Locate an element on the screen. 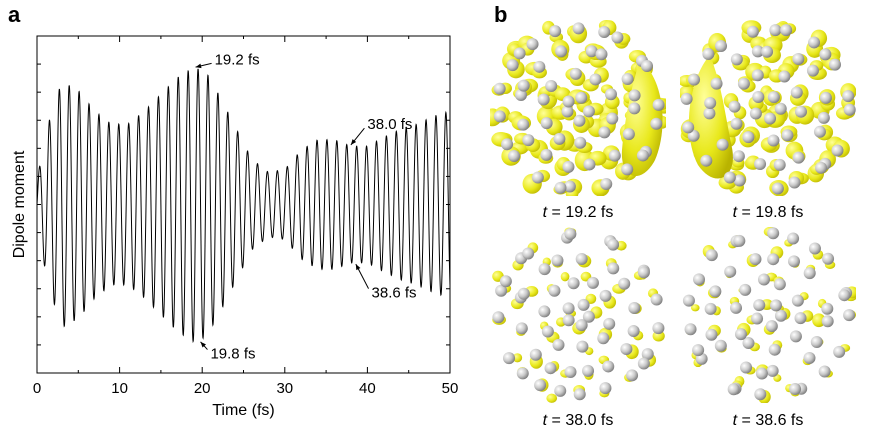 The width and height of the screenshot is (869, 434). snapshot-caption: t = 19.2 fs is located at coordinates (578, 212).